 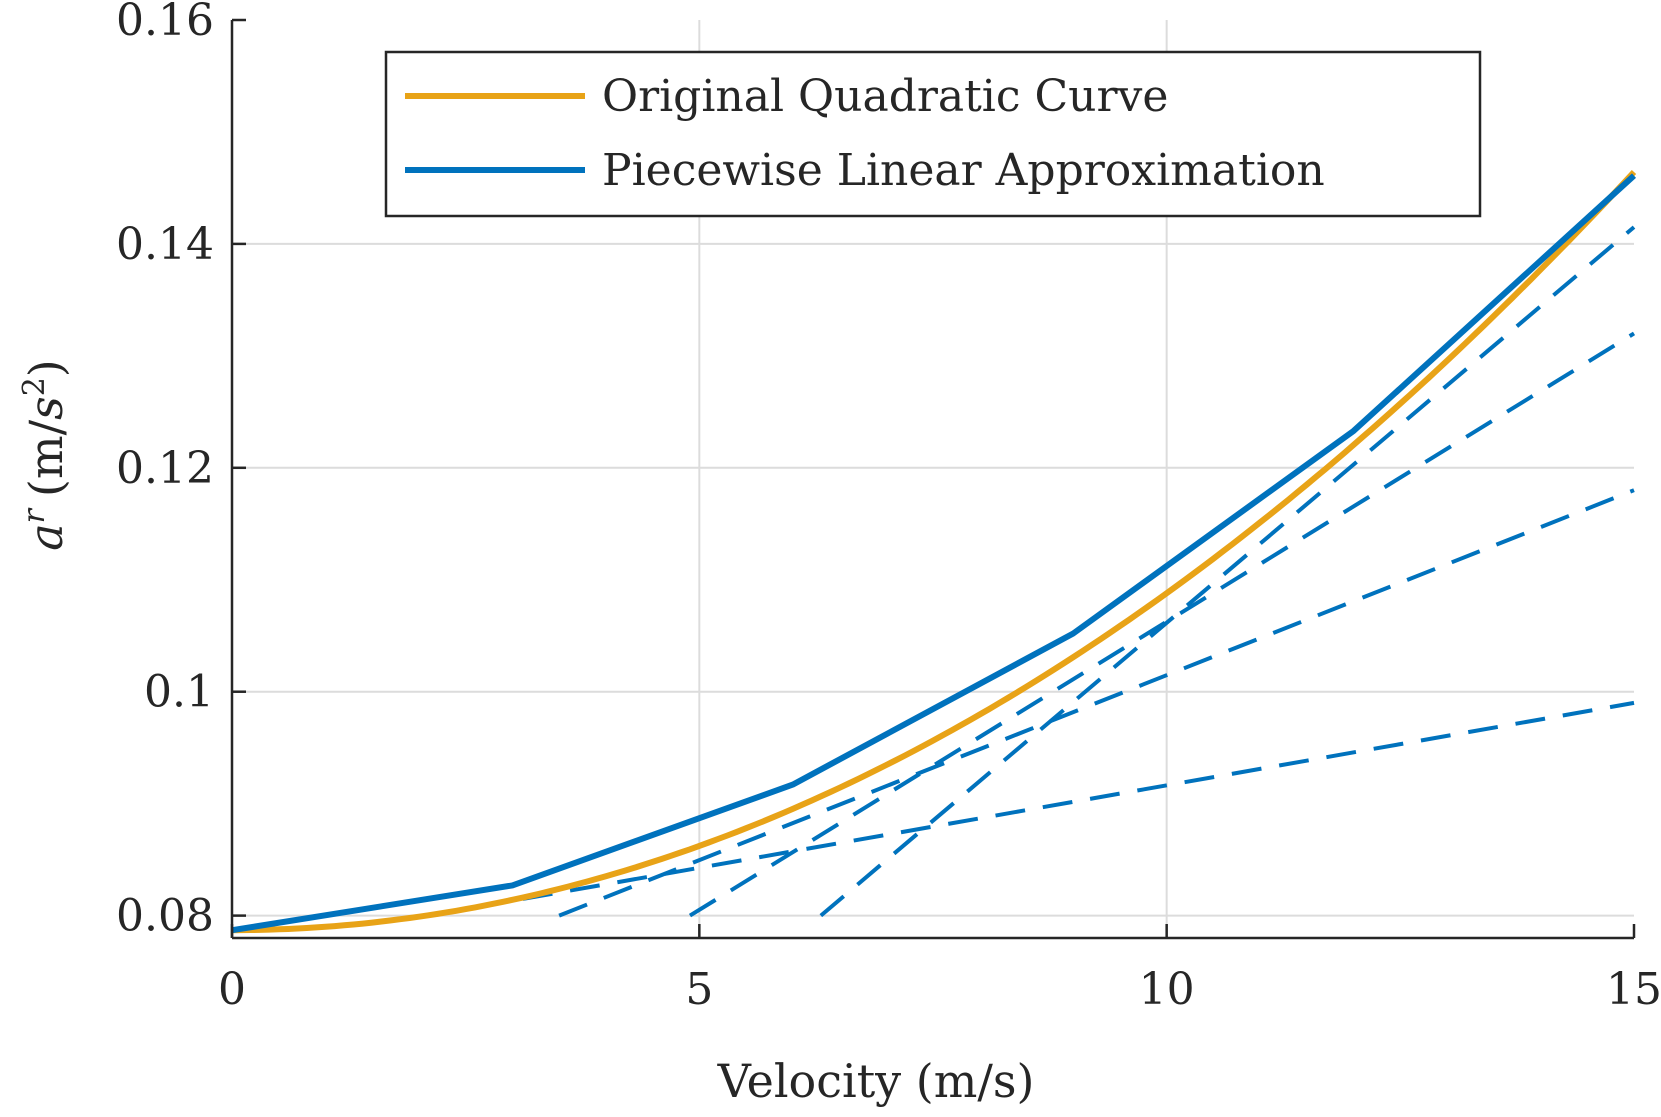 I want to click on y-axis-units-var: s, so click(x=46, y=408).